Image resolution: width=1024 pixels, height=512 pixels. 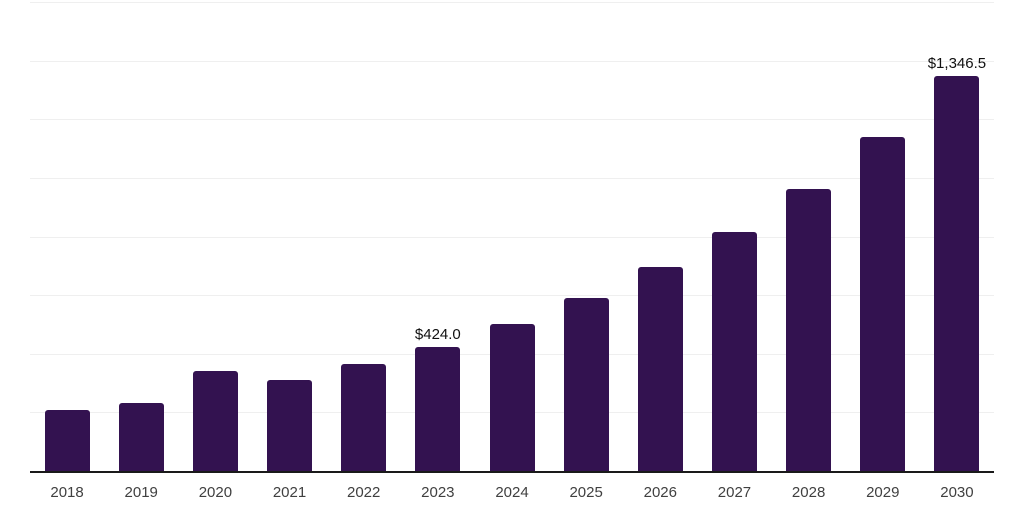 What do you see at coordinates (734, 492) in the screenshot?
I see `x-tick-label-2027: 2027` at bounding box center [734, 492].